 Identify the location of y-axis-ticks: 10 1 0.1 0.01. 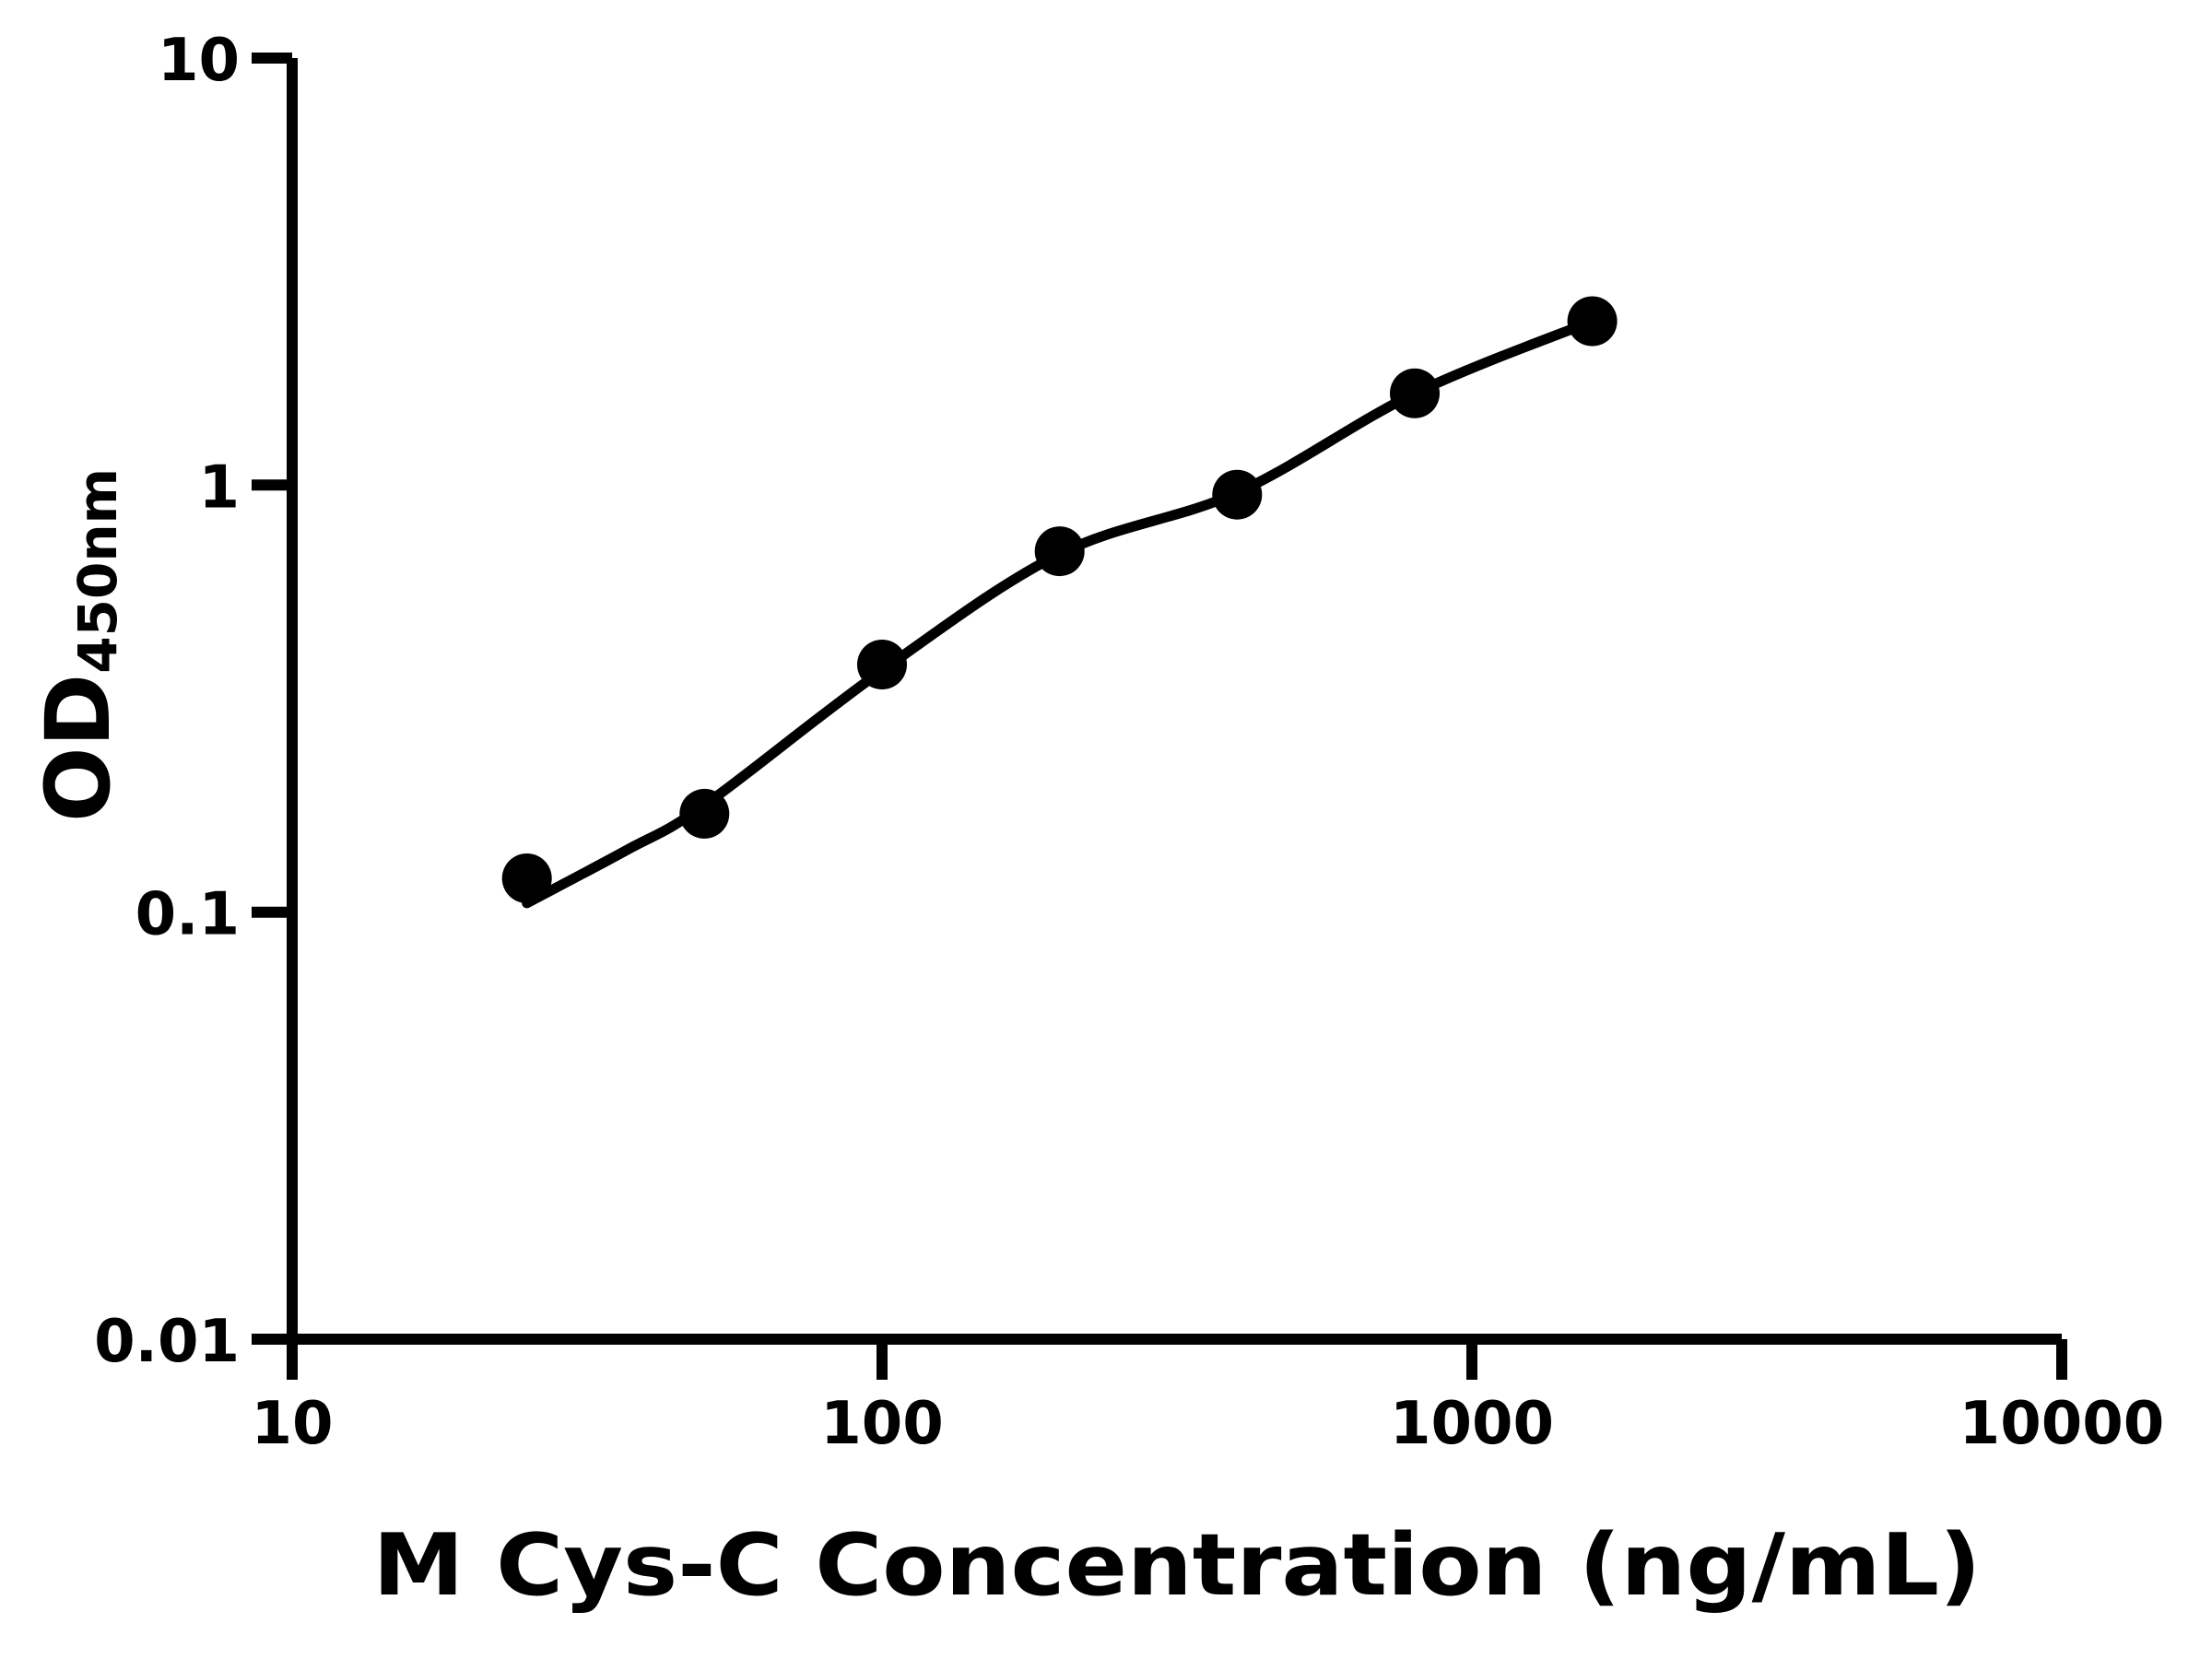
(193, 701).